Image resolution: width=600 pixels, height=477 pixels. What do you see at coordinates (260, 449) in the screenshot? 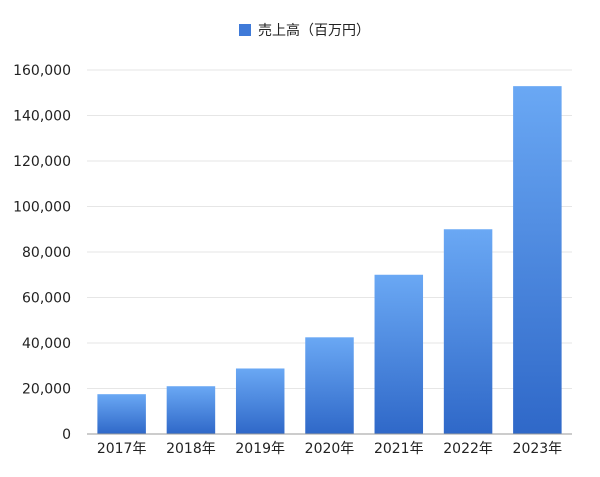
I see `x-tick-label: 2019年` at bounding box center [260, 449].